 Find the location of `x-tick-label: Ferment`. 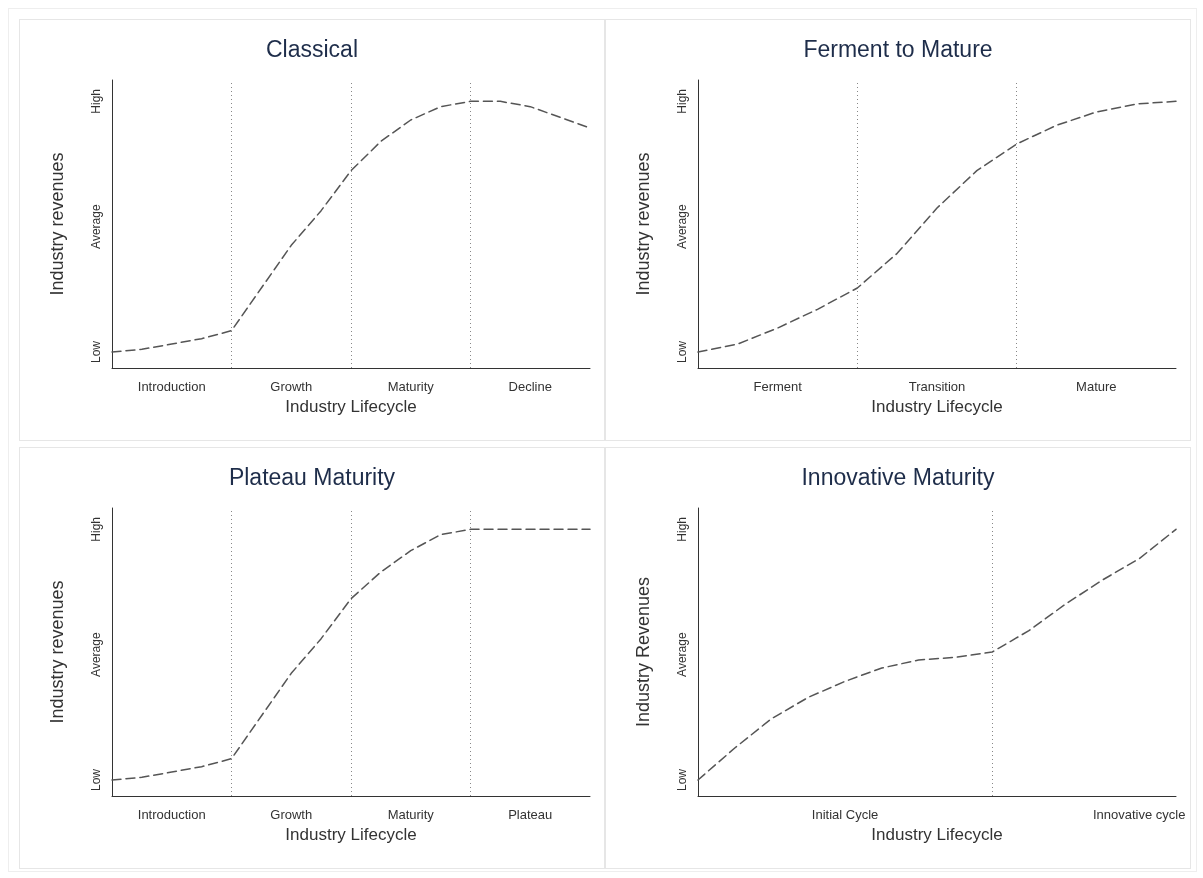

x-tick-label: Ferment is located at coordinates (778, 386).